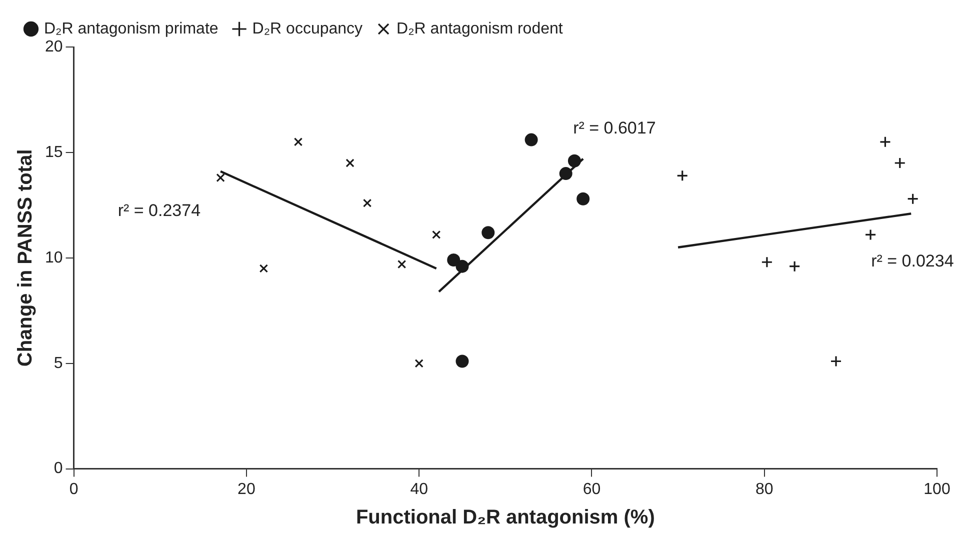  Describe the element at coordinates (480, 29) in the screenshot. I see `legend-label: D₂R antagonism rodent` at that location.